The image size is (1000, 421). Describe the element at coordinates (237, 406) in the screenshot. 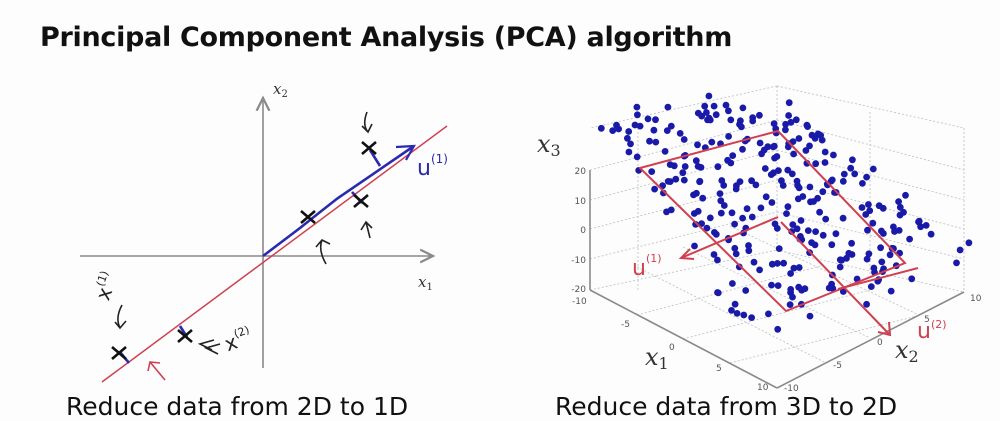

I see `caption-2d-to-1d: Reduce data from 2D to 1D` at that location.